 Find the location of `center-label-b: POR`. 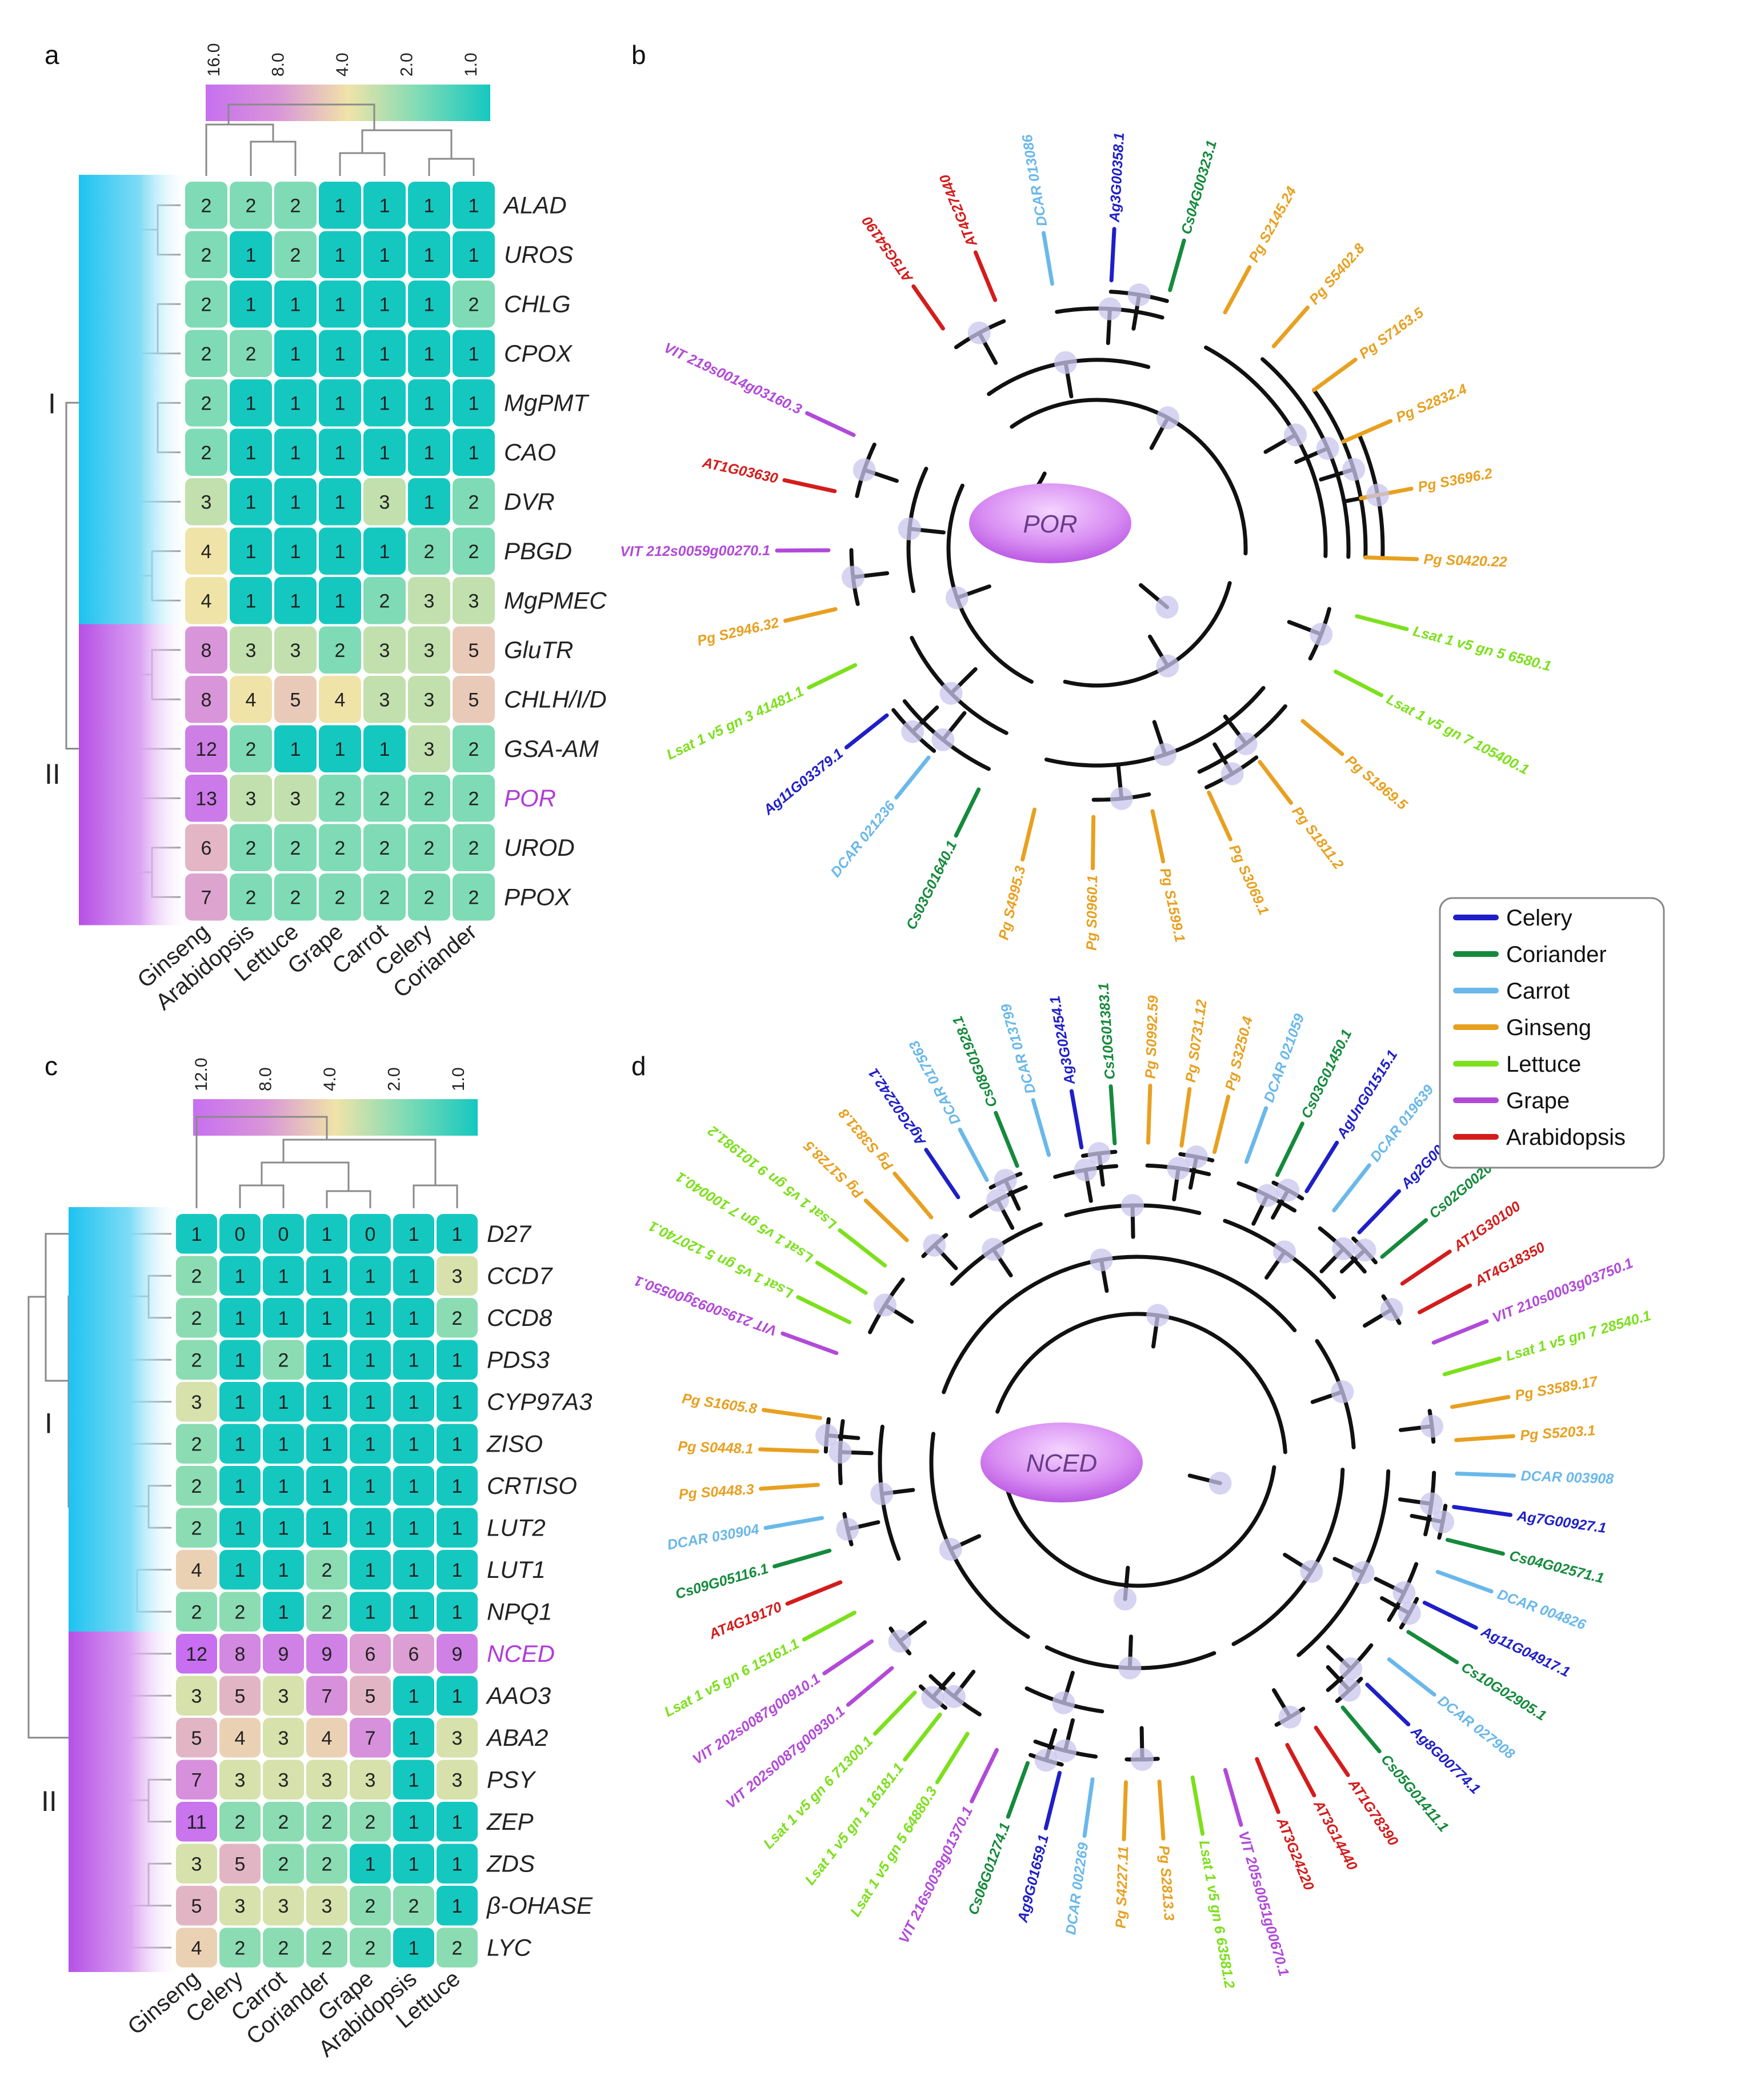

center-label-b: POR is located at coordinates (1050, 524).